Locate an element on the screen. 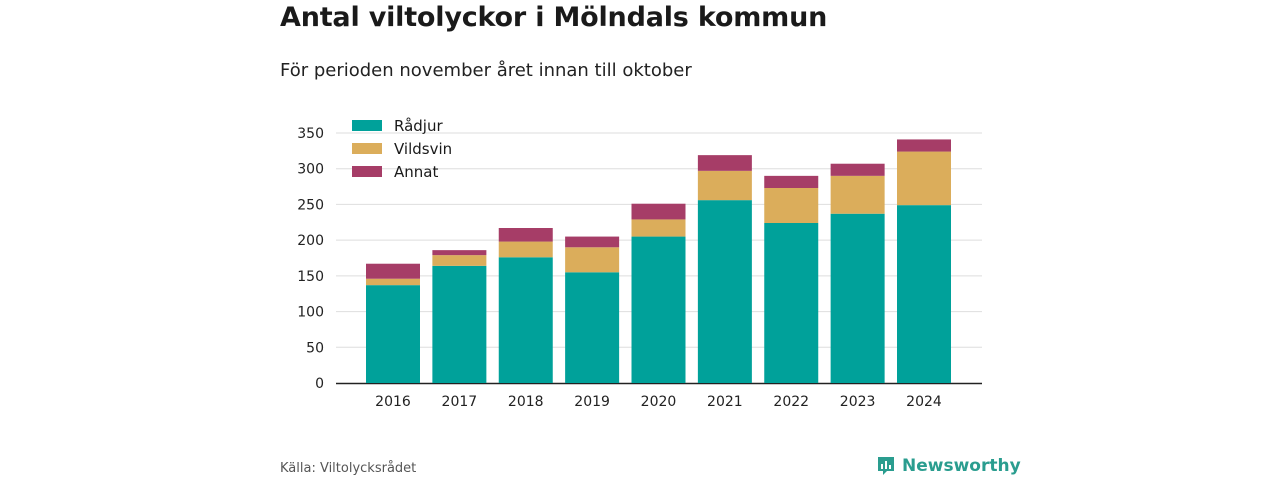  legend: Rådjur Vildsvin Annat is located at coordinates (402, 149).